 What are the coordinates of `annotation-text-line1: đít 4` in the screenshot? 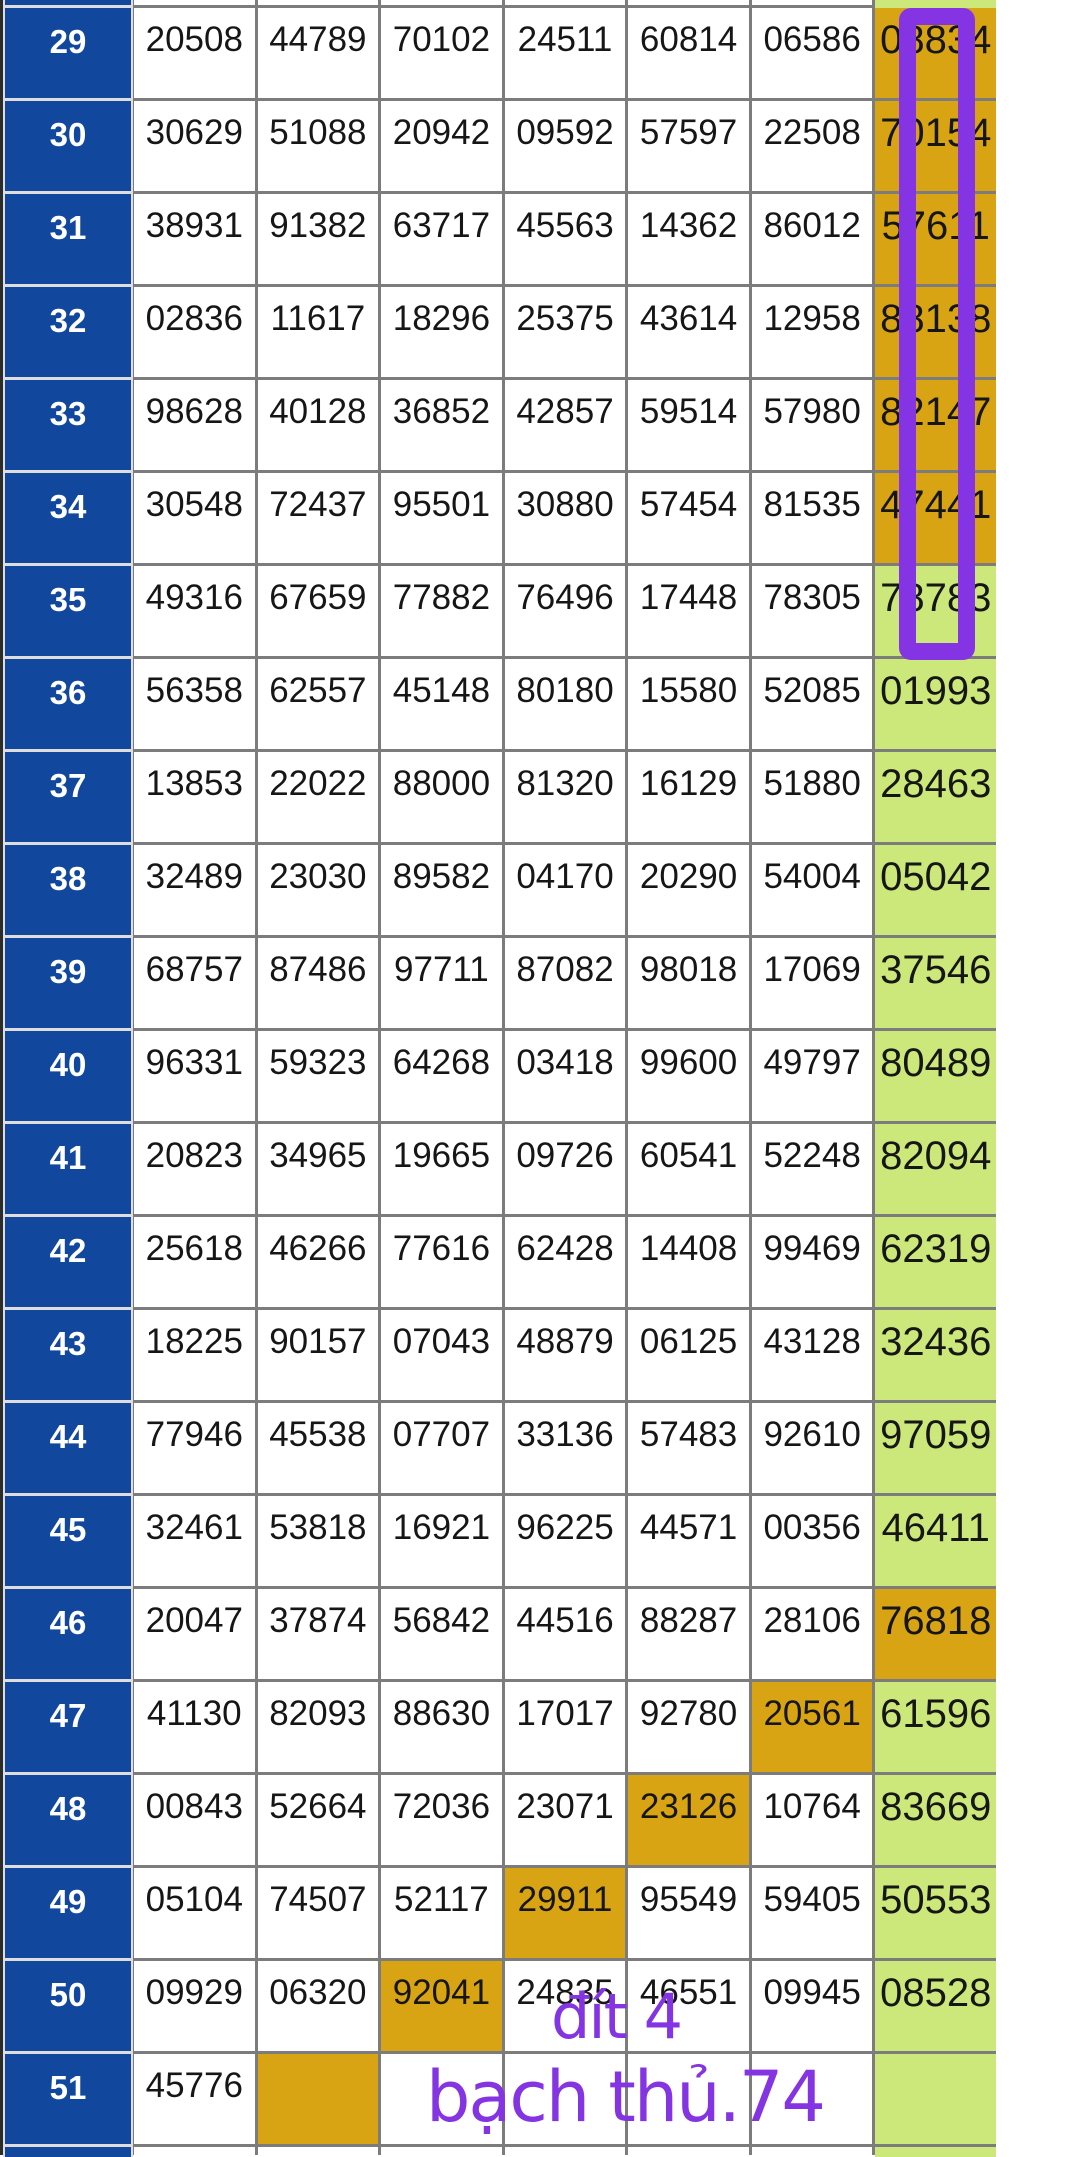 It's located at (617, 2016).